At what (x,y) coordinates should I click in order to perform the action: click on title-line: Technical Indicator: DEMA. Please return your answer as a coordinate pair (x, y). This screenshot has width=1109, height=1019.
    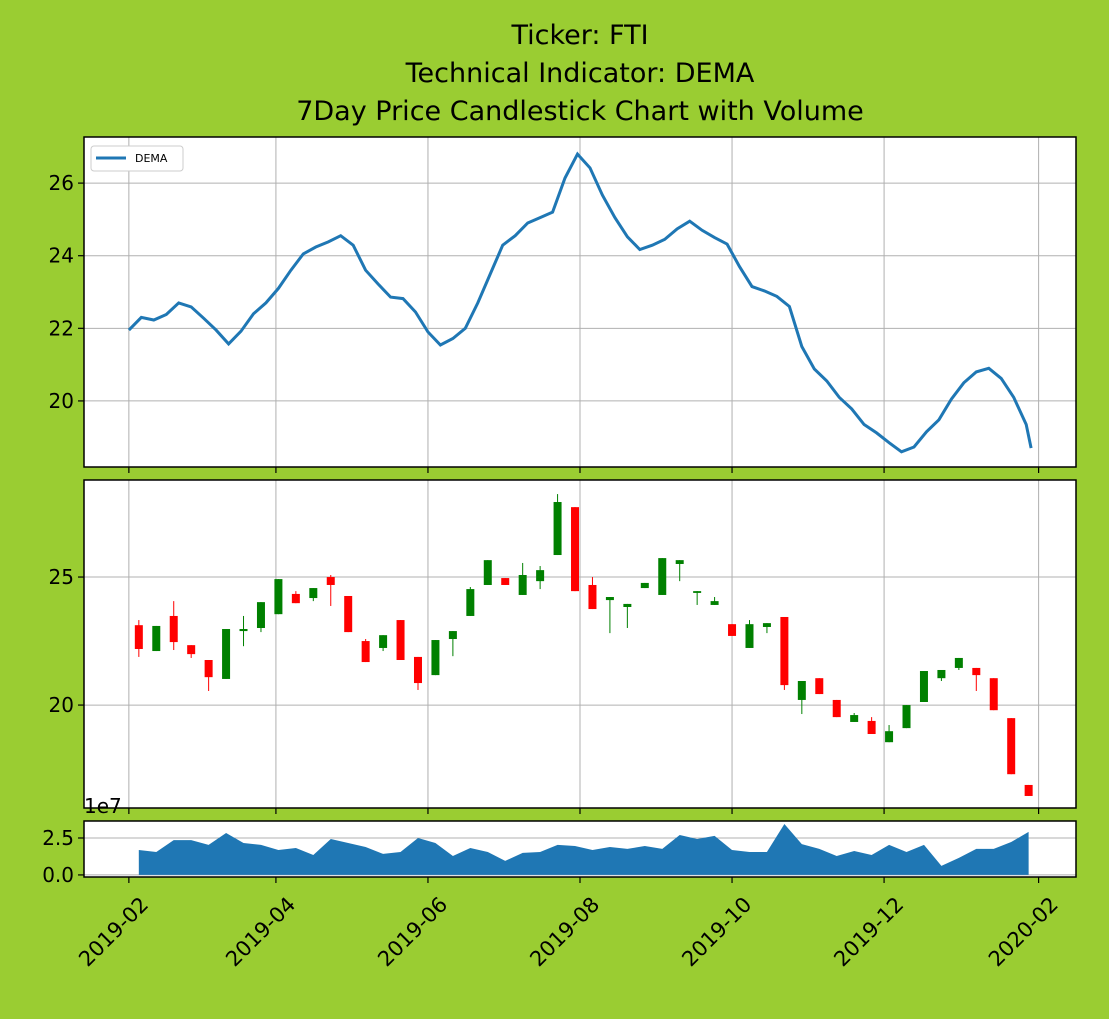
    Looking at the image, I should click on (580, 73).